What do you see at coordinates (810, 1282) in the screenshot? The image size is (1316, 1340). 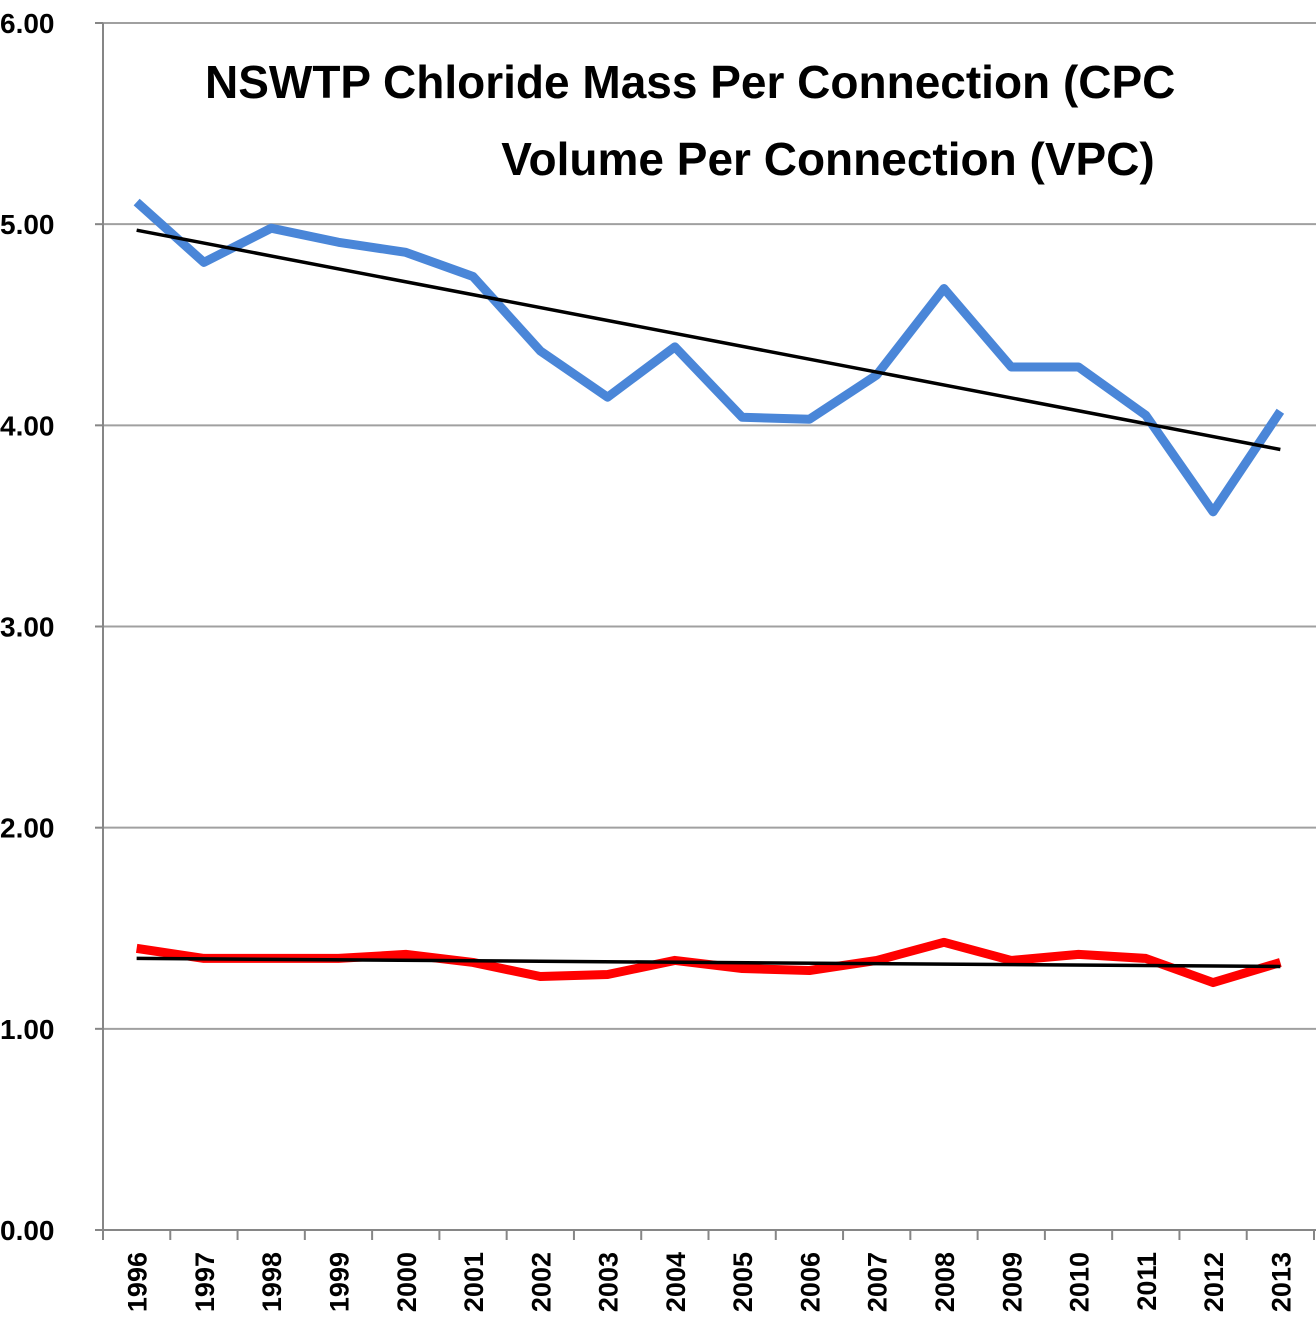 I see `x-tick-label: 2006` at bounding box center [810, 1282].